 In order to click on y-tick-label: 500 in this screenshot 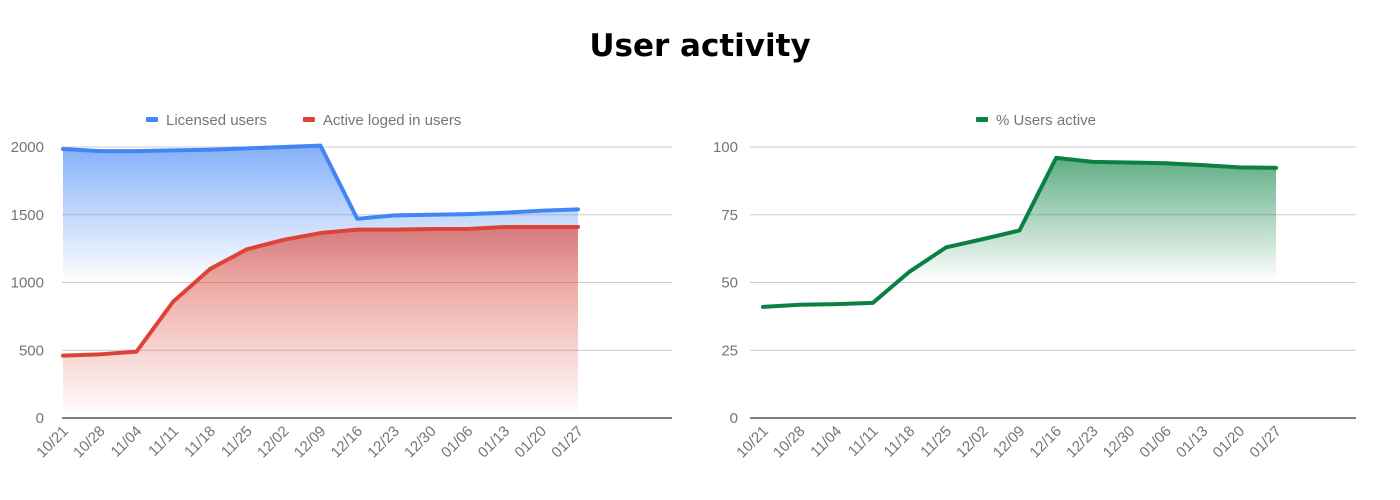, I will do `click(31, 350)`.